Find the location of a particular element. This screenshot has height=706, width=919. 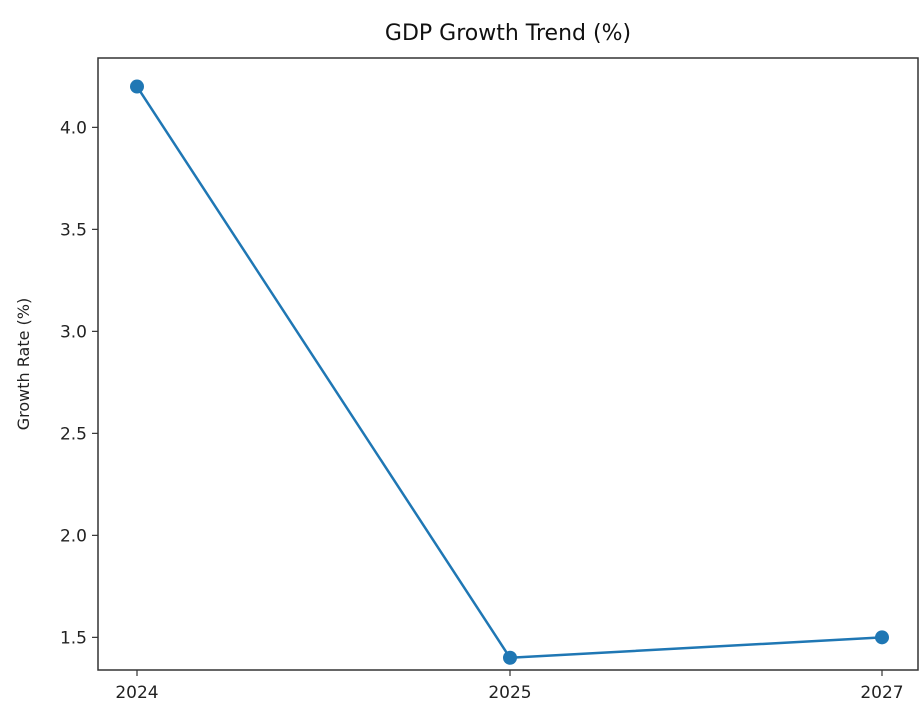

x-tick-label: 2027 is located at coordinates (881, 693).